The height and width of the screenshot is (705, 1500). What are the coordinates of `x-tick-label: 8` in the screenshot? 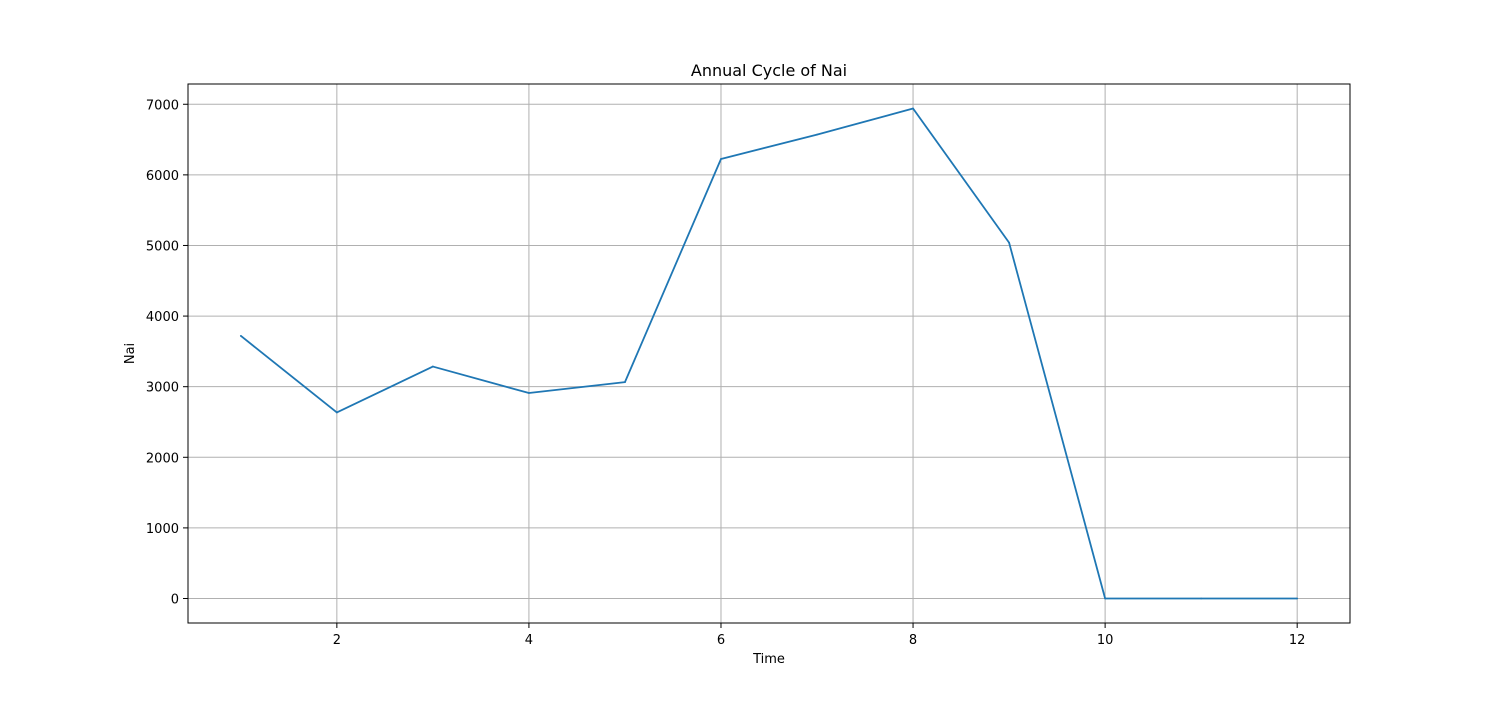 It's located at (913, 640).